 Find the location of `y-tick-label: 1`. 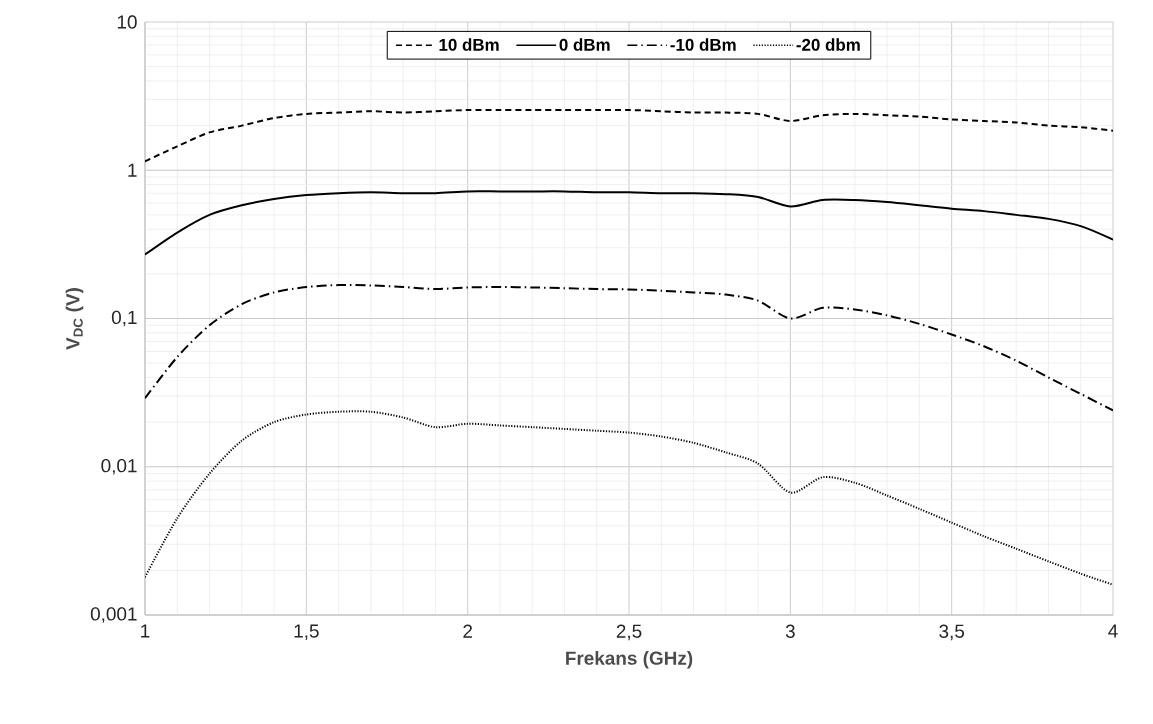

y-tick-label: 1 is located at coordinates (132, 170).